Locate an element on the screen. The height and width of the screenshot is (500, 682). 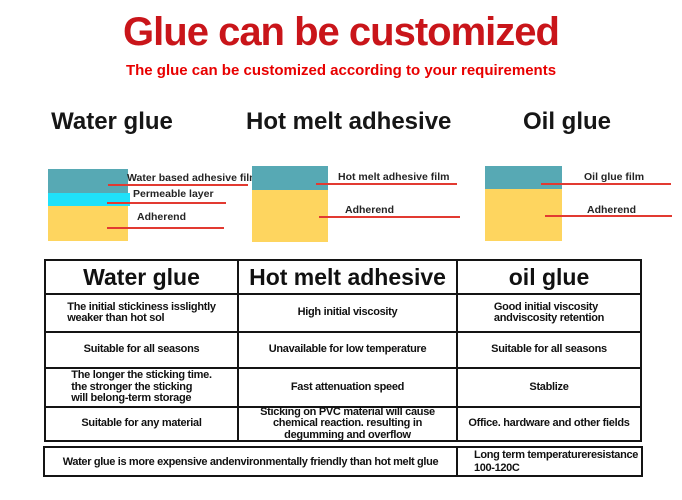
water-adhesive-film-layer is located at coordinates (88, 181).